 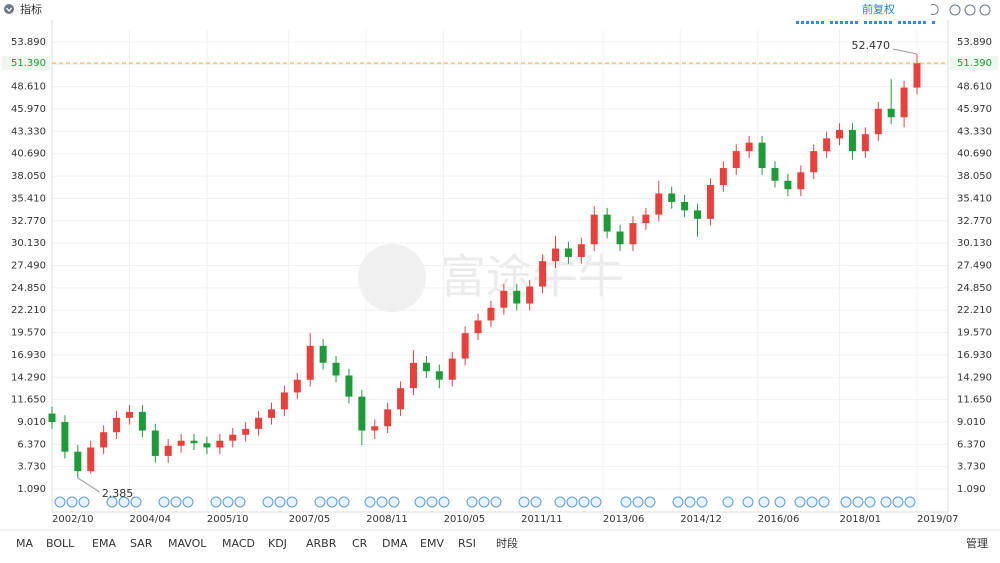 I want to click on y2-tick-label: 27.490, so click(x=974, y=265).